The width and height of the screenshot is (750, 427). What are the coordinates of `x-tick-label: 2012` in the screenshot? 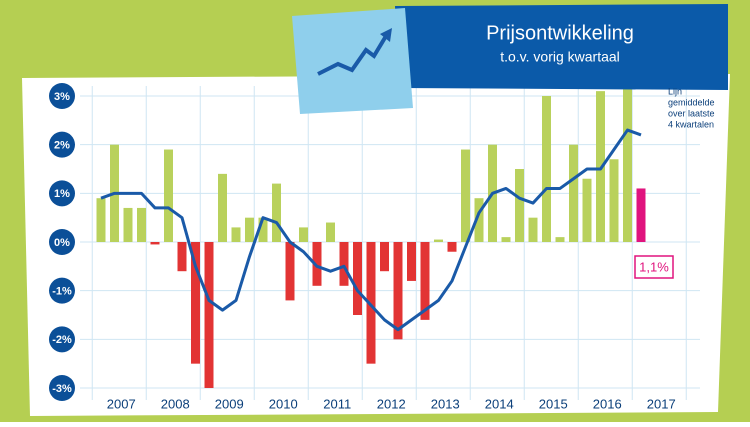 It's located at (391, 403).